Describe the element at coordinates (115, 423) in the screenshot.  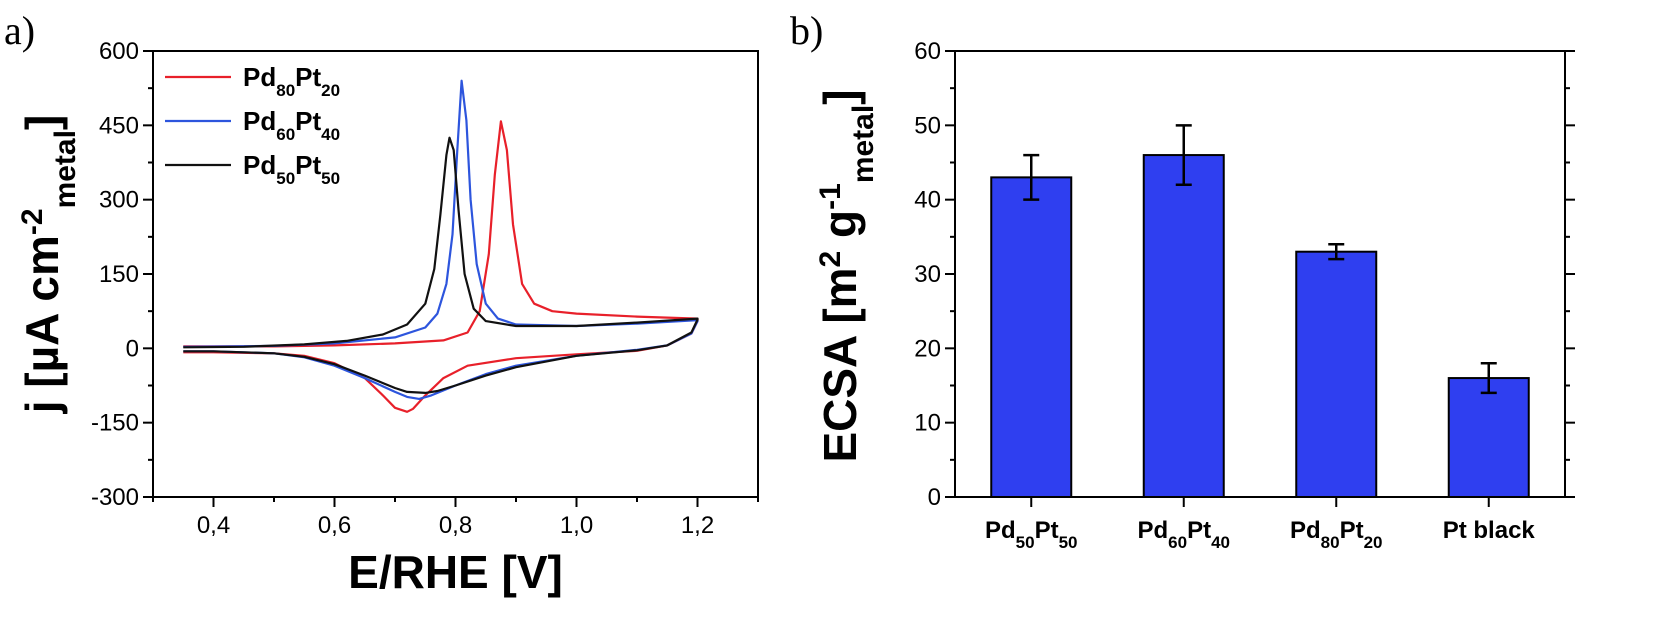
I see `y-tick-label: -150` at that location.